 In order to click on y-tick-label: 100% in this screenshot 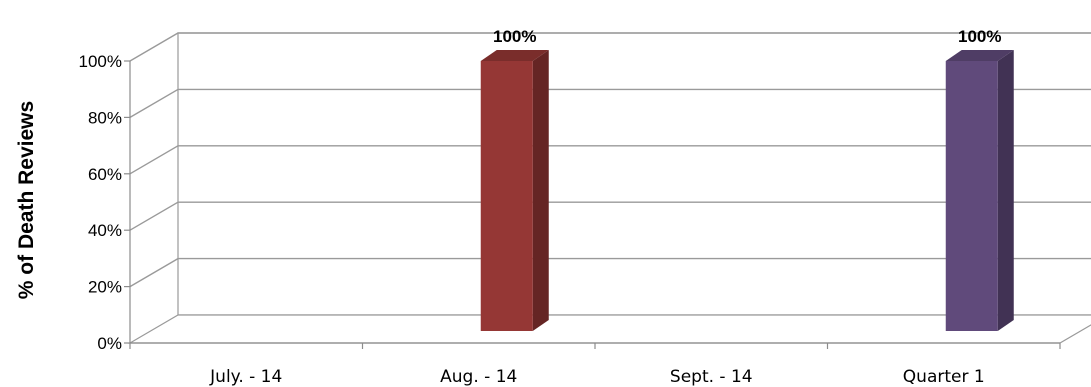, I will do `click(100, 61)`.